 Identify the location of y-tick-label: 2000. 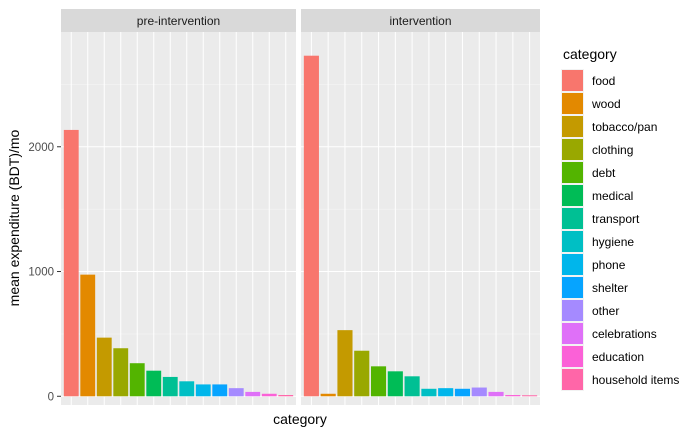
(41, 148).